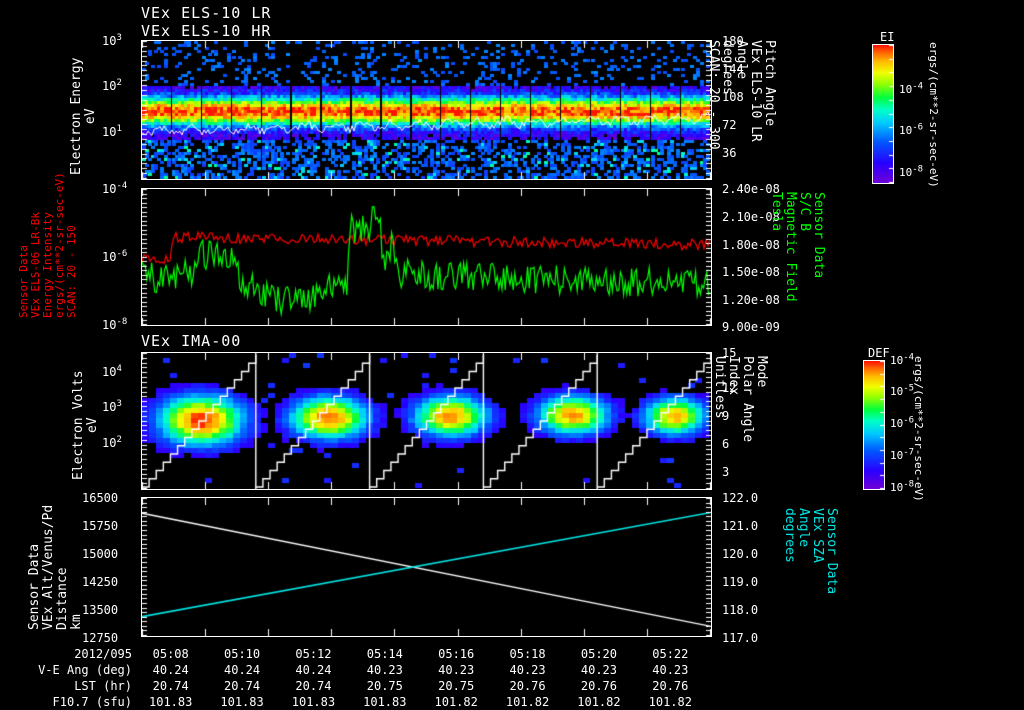 The height and width of the screenshot is (710, 1024). Describe the element at coordinates (729, 153) in the screenshot. I see `panel1-rtick-4: 36` at that location.